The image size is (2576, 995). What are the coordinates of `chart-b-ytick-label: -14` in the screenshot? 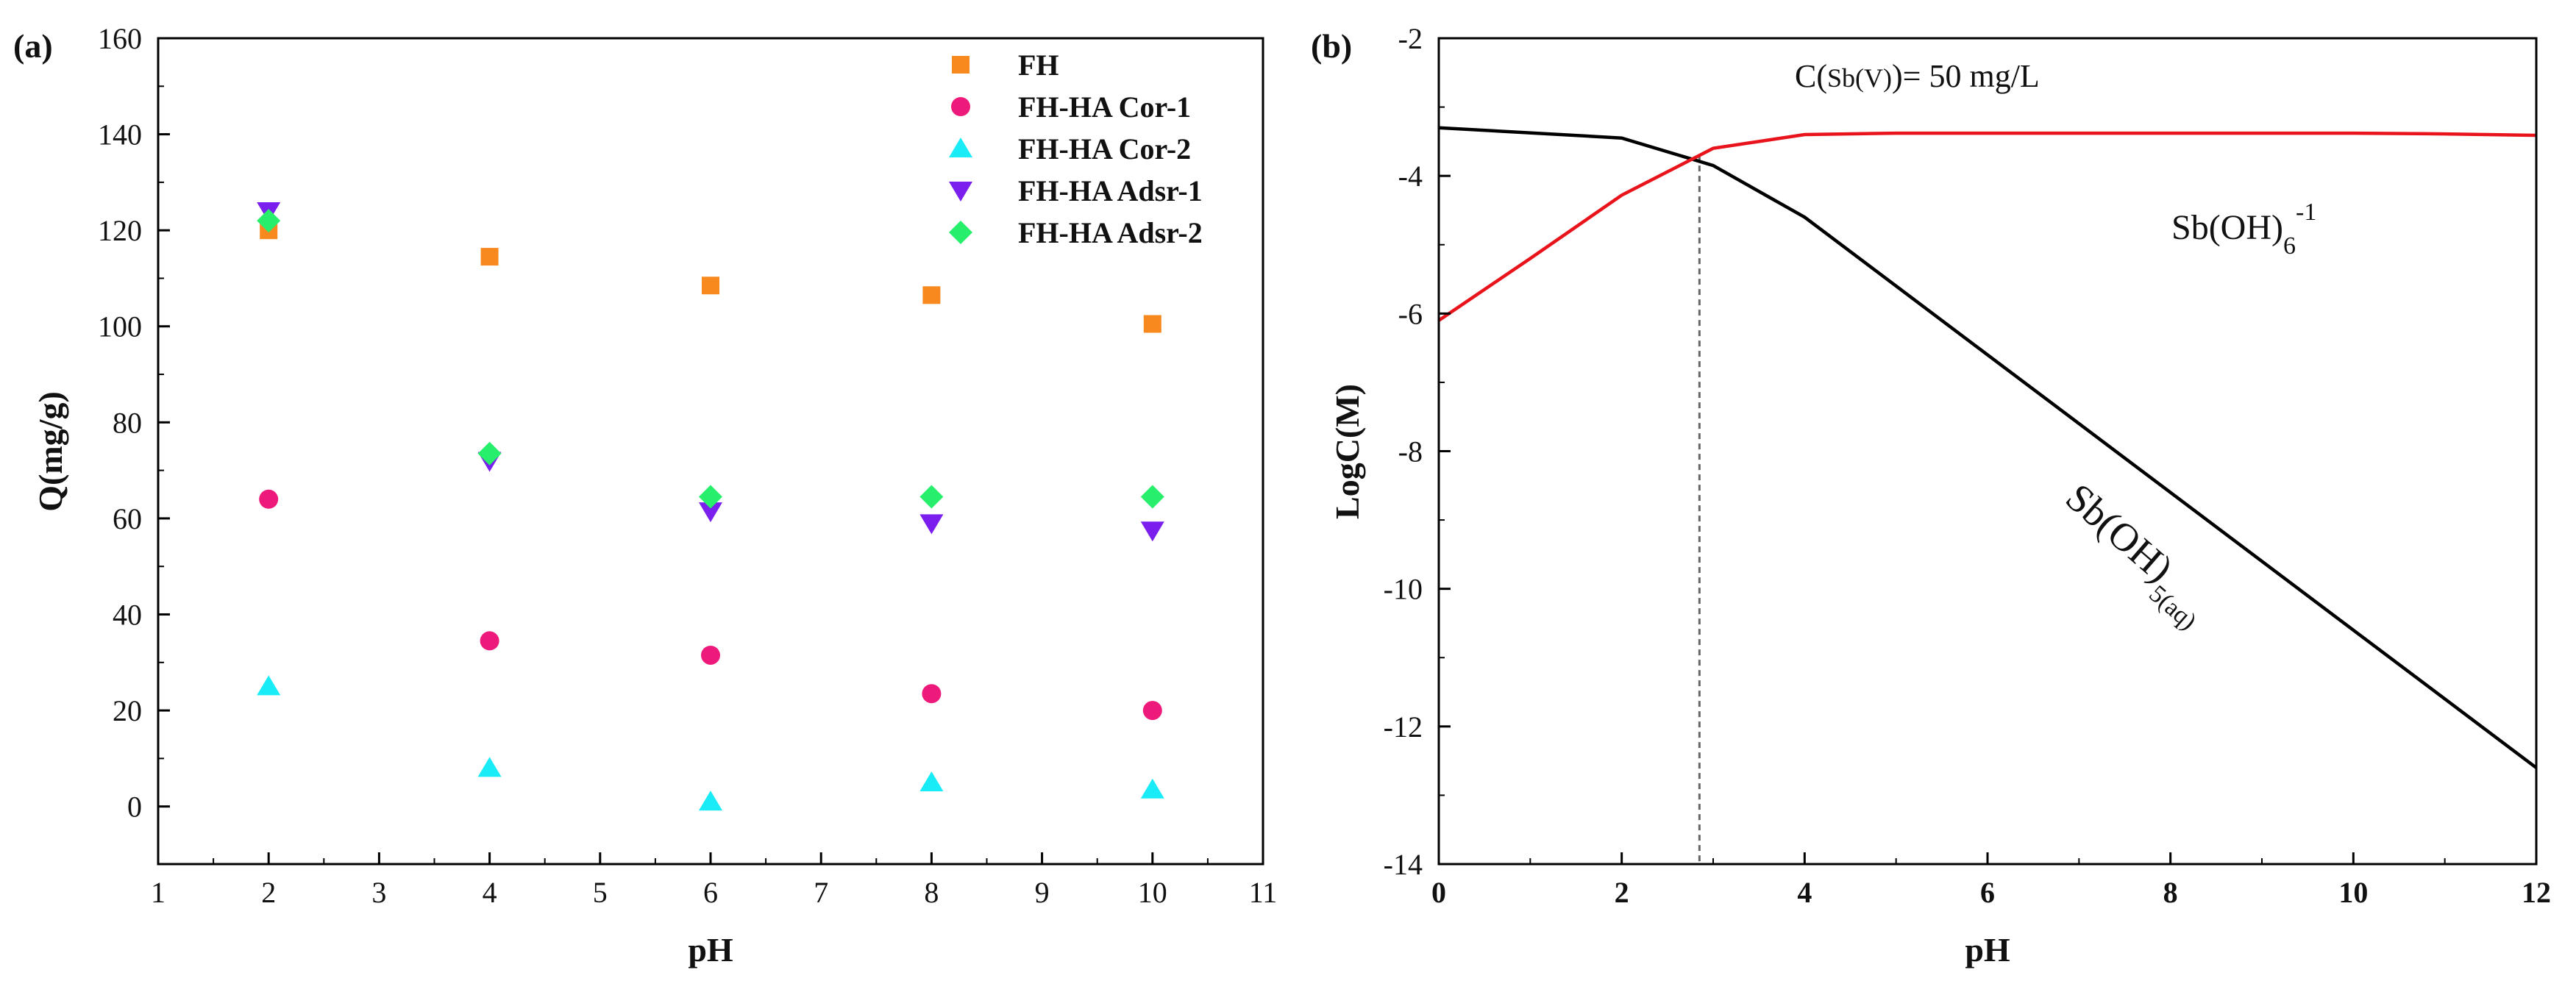 It's located at (1403, 864).